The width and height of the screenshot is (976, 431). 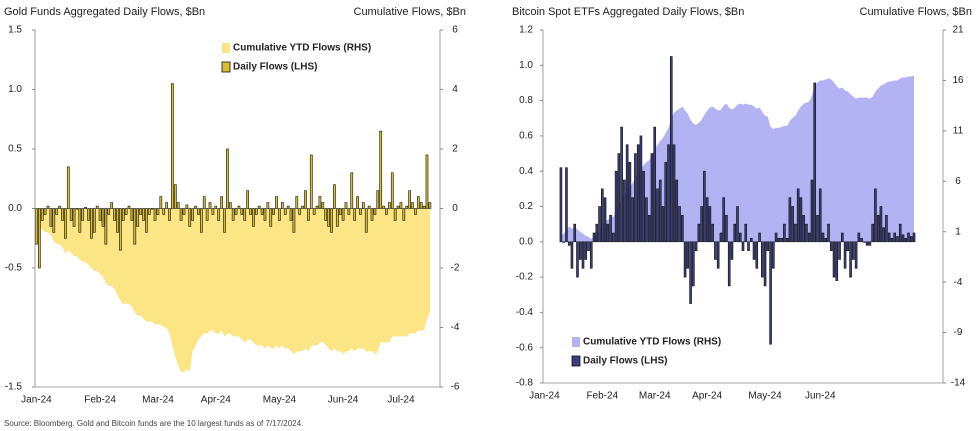 I want to click on y-tick-label: 0.8, so click(x=526, y=100).